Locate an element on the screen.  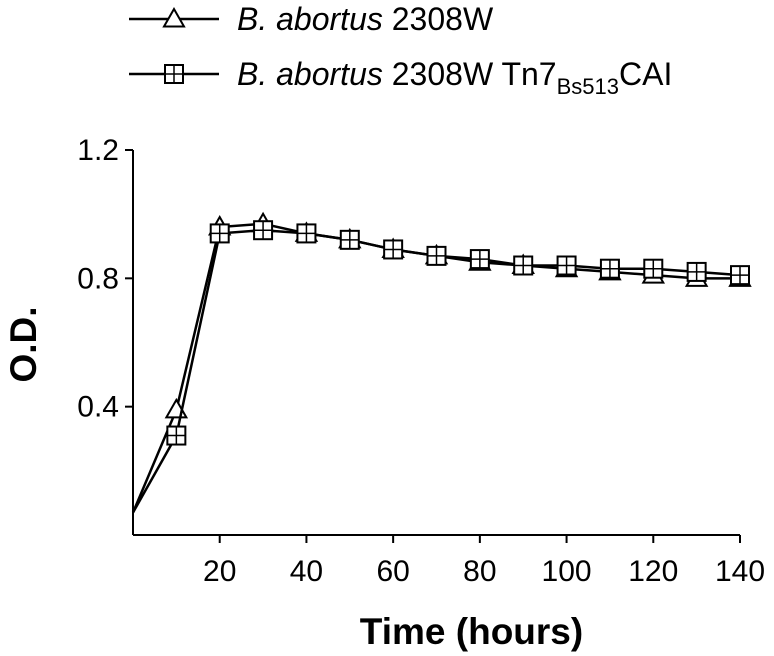
x-tick-label: 20 is located at coordinates (219, 571).